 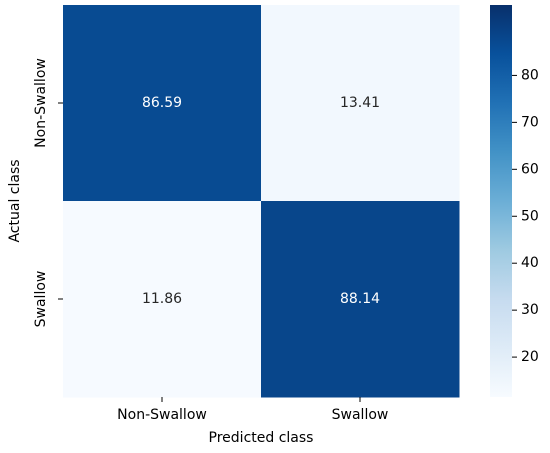 I want to click on colorbar-tick-label: 30, so click(x=530, y=310).